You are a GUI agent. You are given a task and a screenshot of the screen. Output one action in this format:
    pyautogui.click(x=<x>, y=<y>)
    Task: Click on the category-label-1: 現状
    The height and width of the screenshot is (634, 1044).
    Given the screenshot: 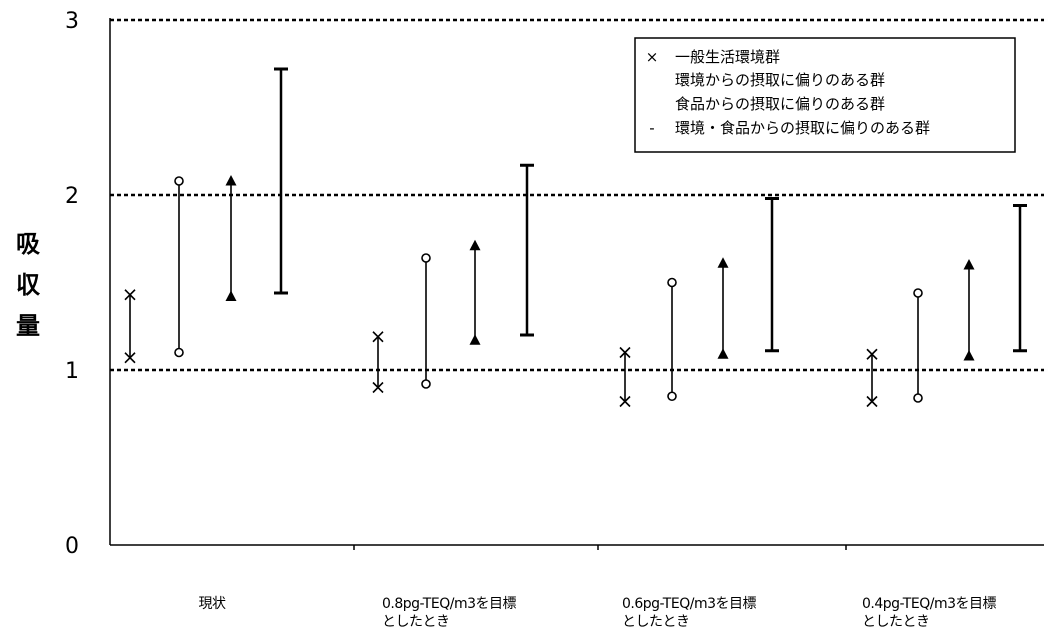 What is the action you would take?
    pyautogui.click(x=212, y=604)
    